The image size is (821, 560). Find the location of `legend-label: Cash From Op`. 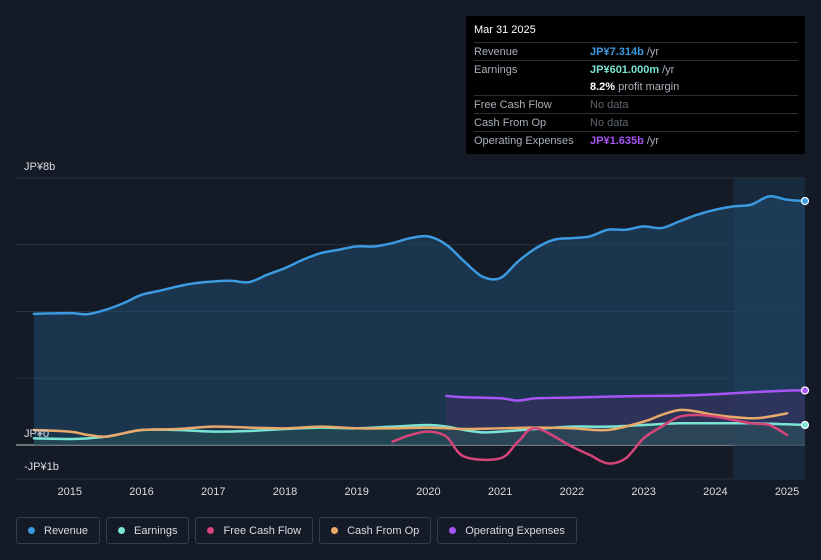

legend-label: Cash From Op is located at coordinates (383, 530).